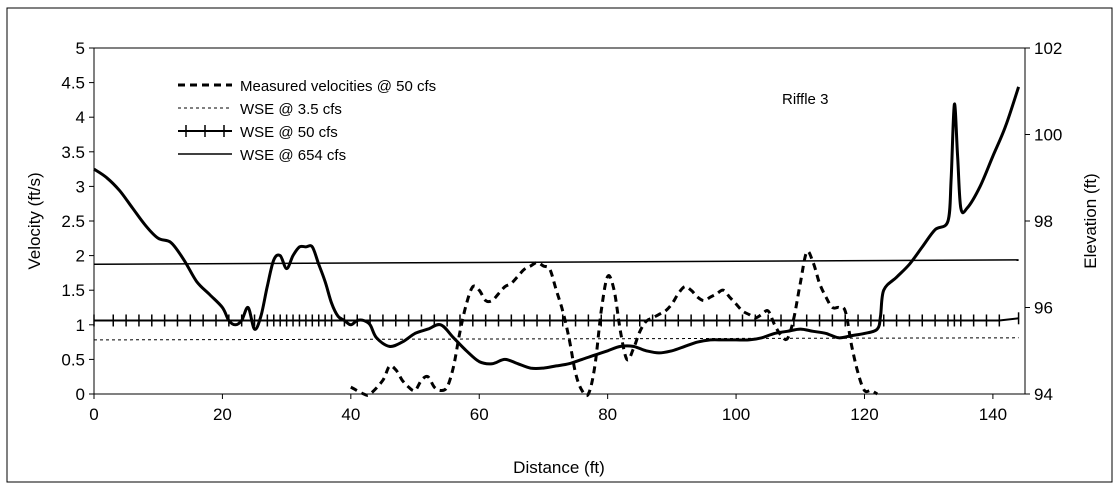  What do you see at coordinates (293, 155) in the screenshot?
I see `legend-label: WSE @ 654 cfs` at bounding box center [293, 155].